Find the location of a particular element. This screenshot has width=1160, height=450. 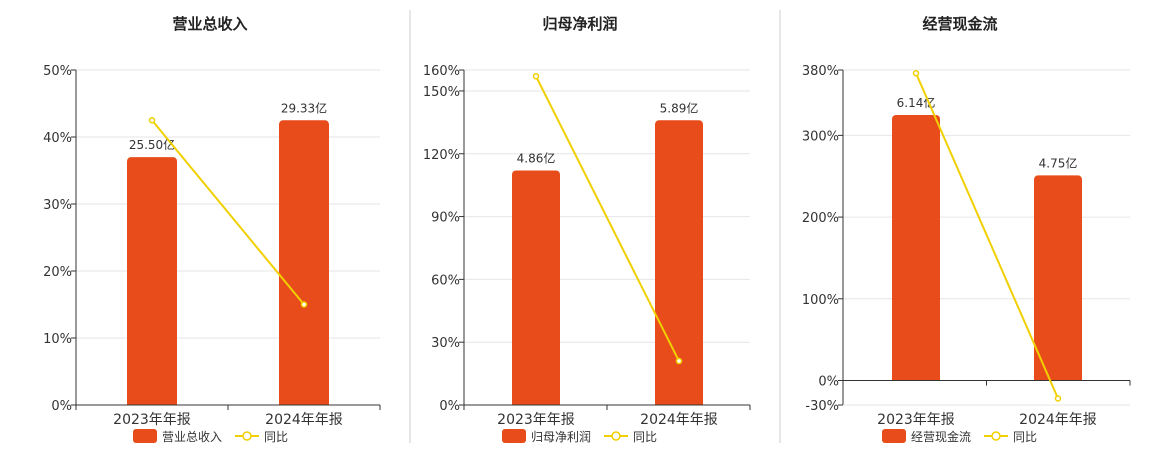

y-tick-label: 200% is located at coordinates (820, 218).